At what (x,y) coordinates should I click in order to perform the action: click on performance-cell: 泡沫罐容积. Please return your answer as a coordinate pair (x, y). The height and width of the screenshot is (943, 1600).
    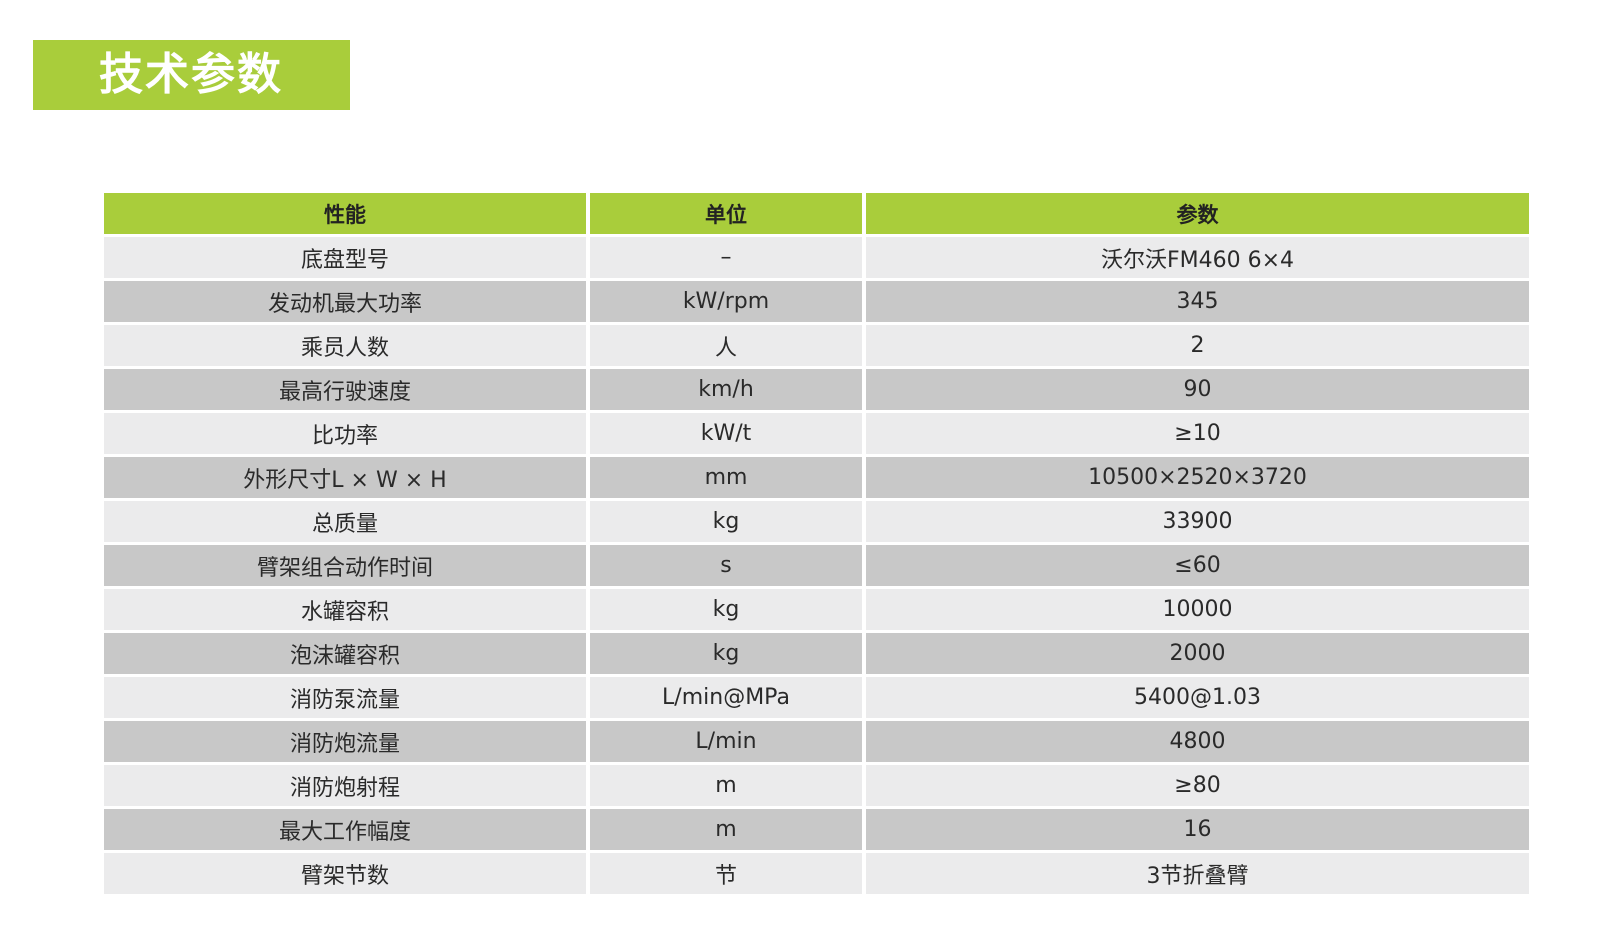
    Looking at the image, I should click on (345, 653).